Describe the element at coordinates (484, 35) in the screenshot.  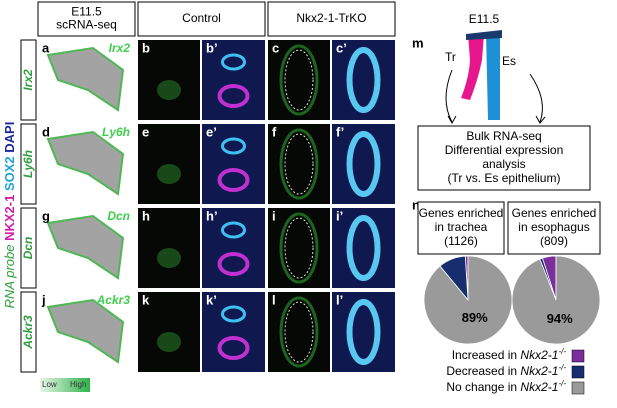
I see `tube-top` at that location.